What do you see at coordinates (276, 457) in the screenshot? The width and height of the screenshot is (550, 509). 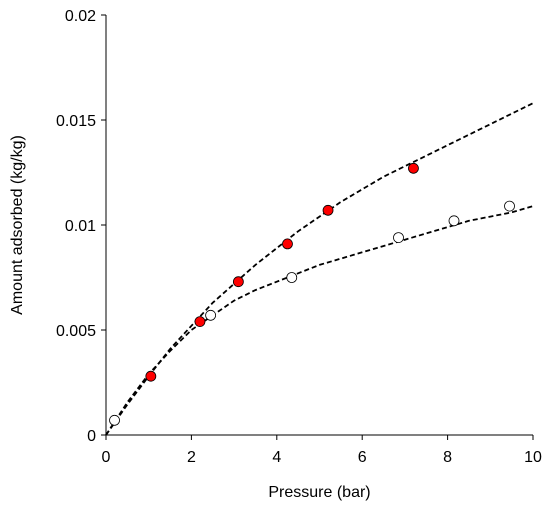 I see `x-tick-label: 4` at bounding box center [276, 457].